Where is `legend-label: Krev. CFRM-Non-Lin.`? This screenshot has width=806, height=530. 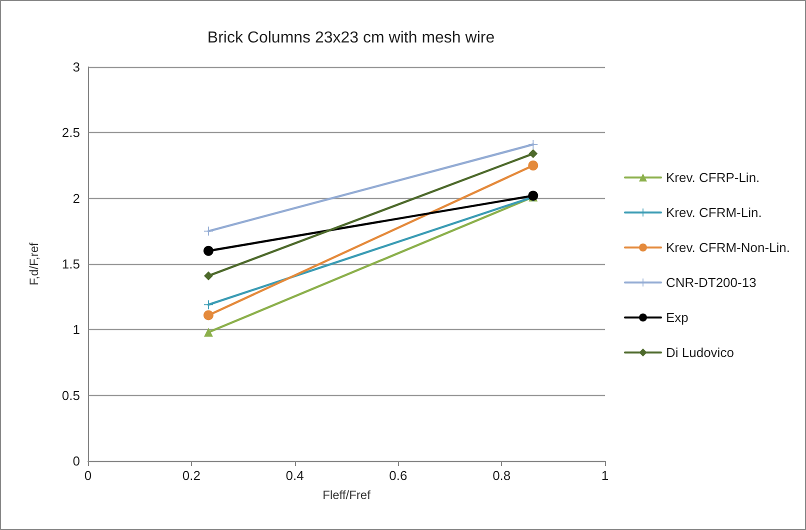
legend-label: Krev. CFRM-Non-Lin. is located at coordinates (728, 247).